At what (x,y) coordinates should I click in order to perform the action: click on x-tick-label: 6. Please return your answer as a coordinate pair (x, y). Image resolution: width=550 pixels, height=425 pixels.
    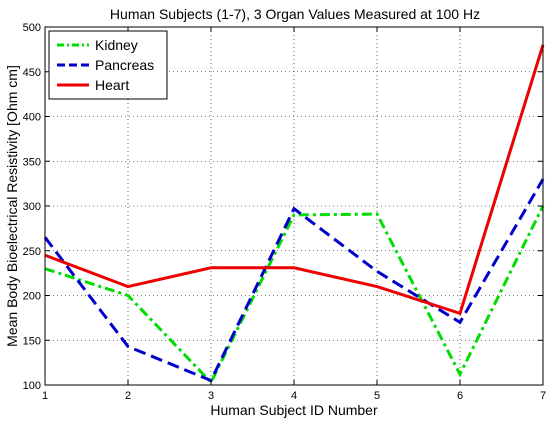
    Looking at the image, I should click on (460, 396).